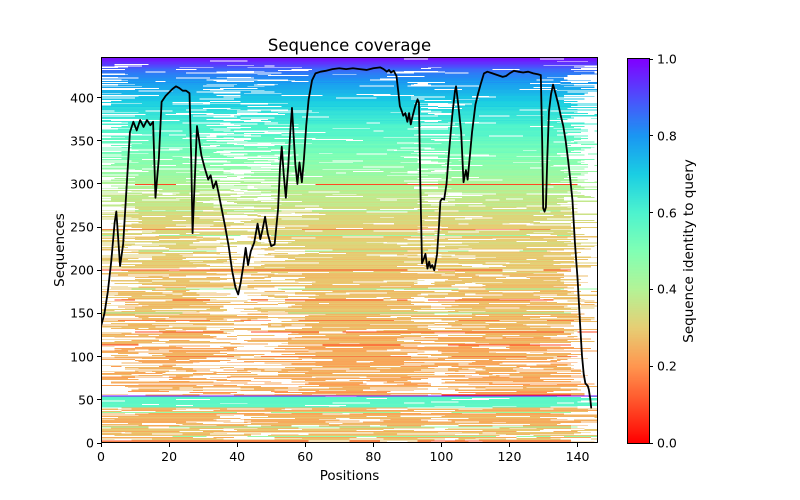  What do you see at coordinates (101, 456) in the screenshot?
I see `x-tick-label-0: 0` at bounding box center [101, 456].